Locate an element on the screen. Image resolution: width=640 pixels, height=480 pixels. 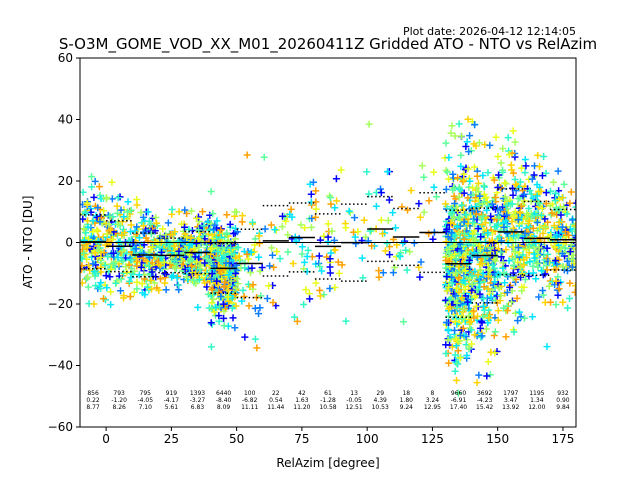
bin-mean-label: -1.20 is located at coordinates (119, 400).